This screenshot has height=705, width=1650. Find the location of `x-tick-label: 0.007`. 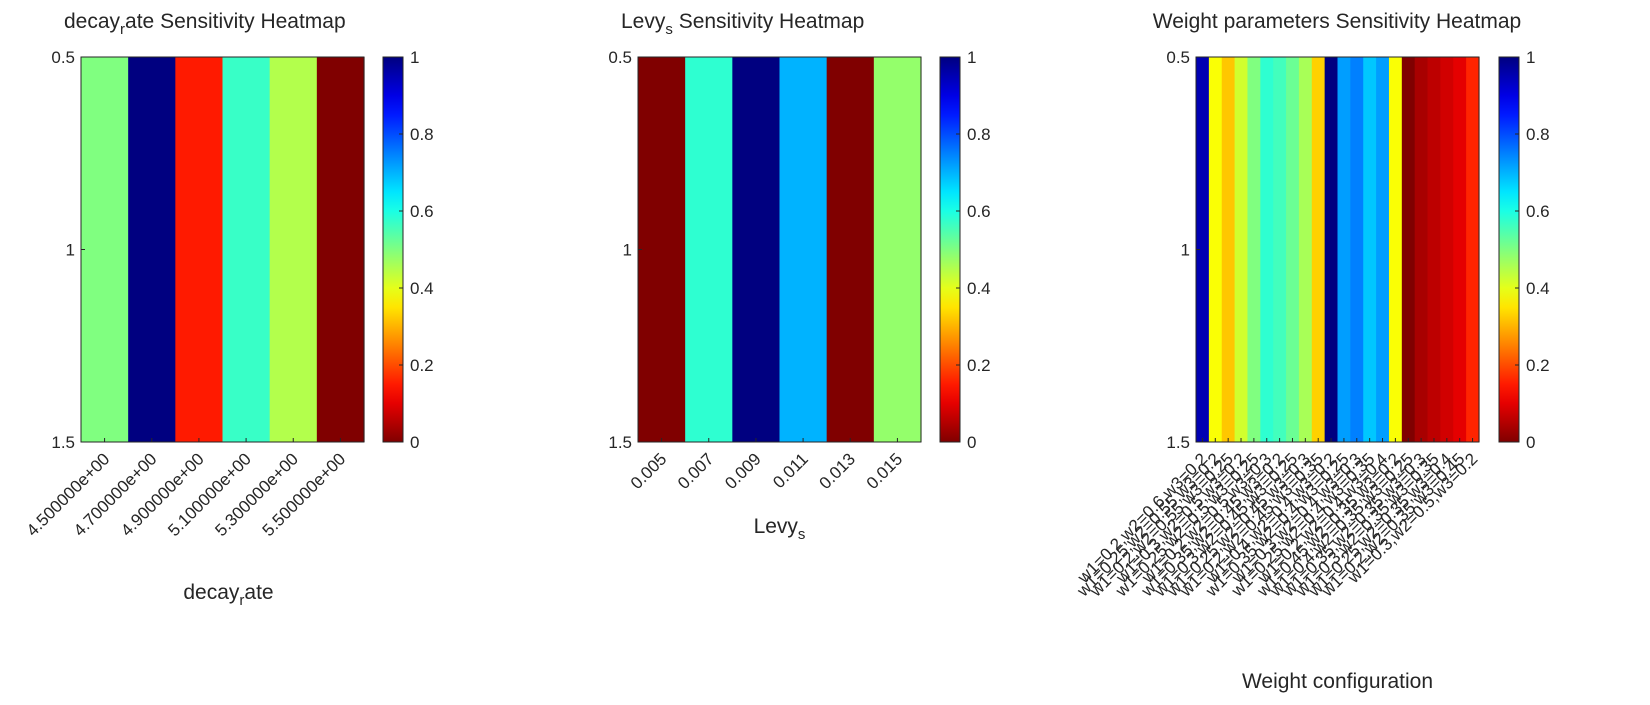

x-tick-label: 0.007 is located at coordinates (696, 471).